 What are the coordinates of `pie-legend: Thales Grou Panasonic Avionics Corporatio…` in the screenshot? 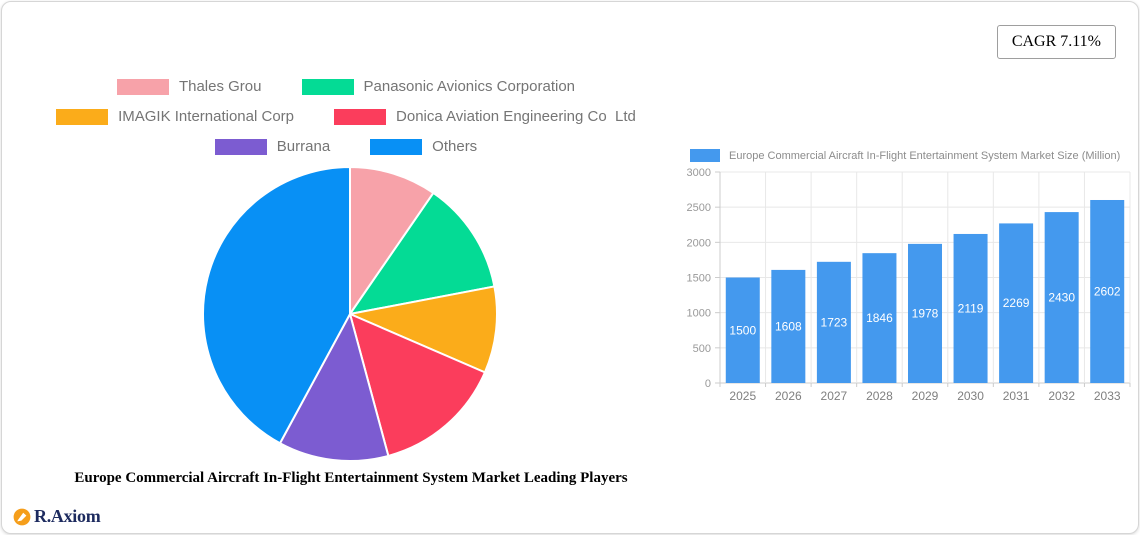 It's located at (346, 116).